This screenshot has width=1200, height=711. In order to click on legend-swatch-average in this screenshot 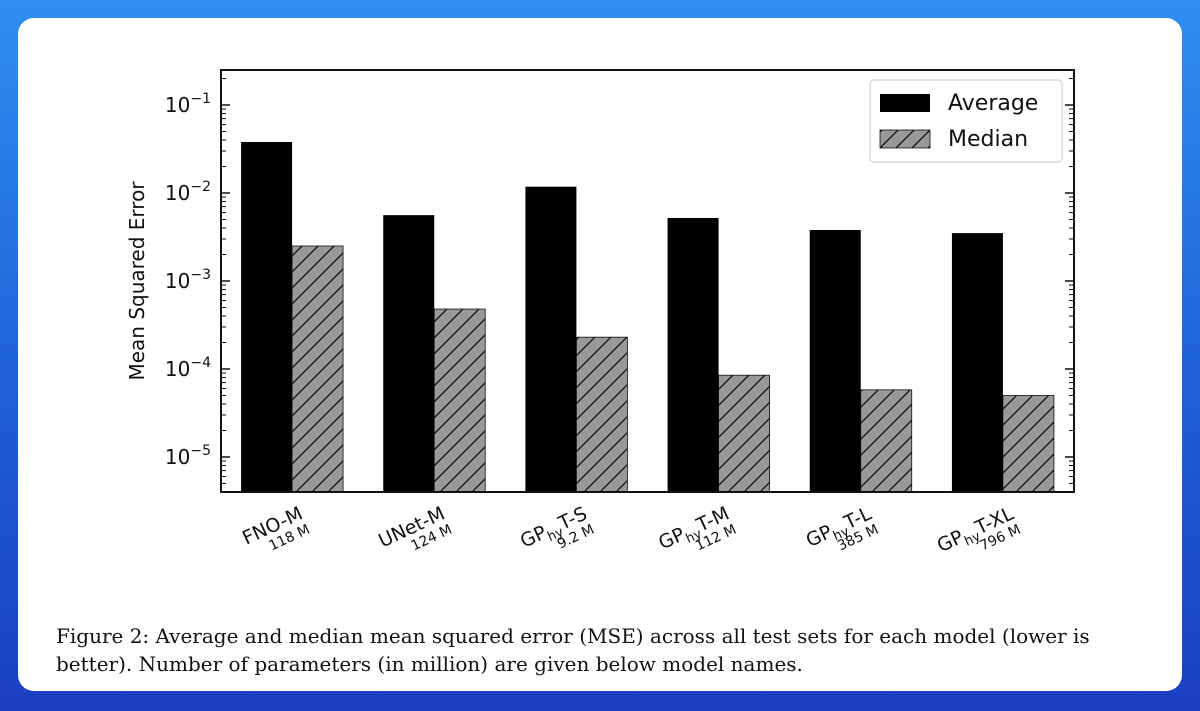, I will do `click(905, 103)`.